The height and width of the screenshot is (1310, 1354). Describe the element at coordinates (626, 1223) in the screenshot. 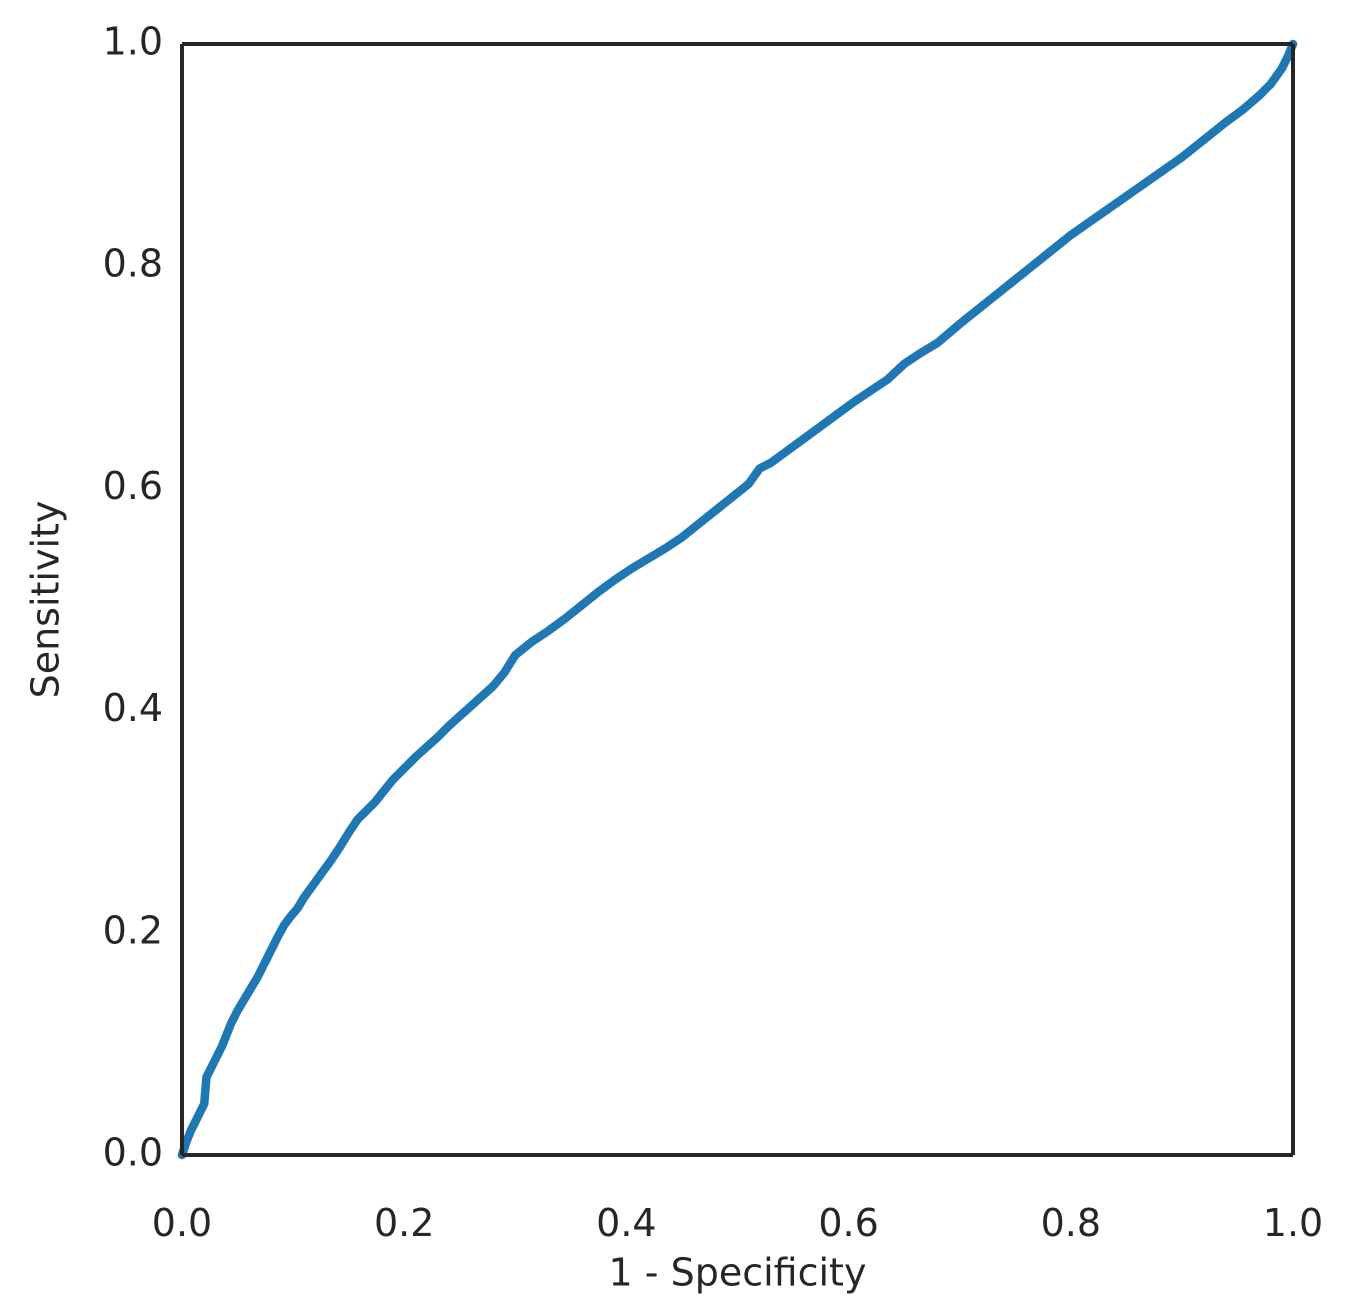

I see `x-tick-label: 0.4` at that location.